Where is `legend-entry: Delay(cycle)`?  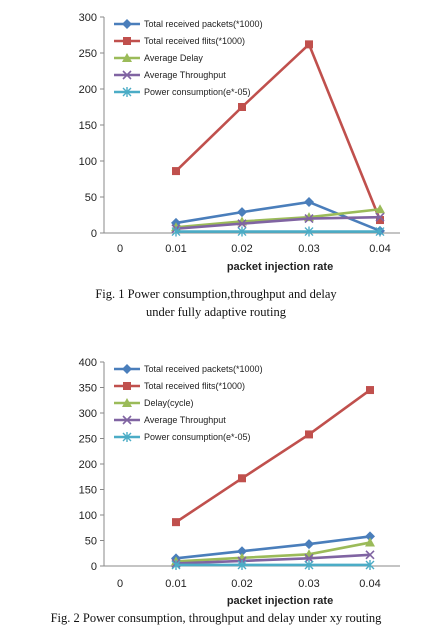
legend-entry: Delay(cycle) is located at coordinates (169, 403).